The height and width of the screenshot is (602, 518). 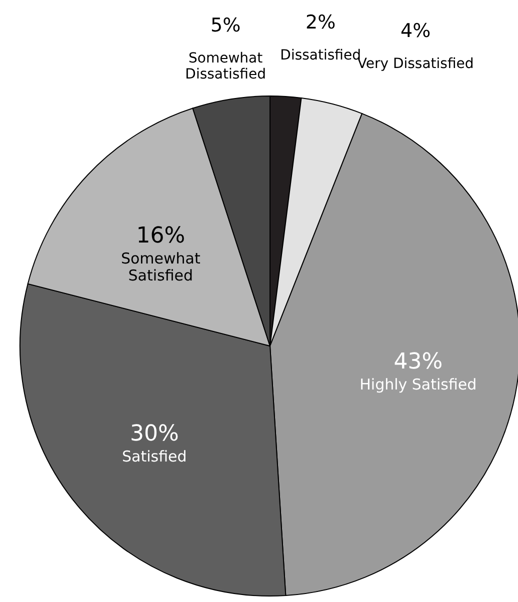 I want to click on data-label: 43%, so click(x=418, y=361).